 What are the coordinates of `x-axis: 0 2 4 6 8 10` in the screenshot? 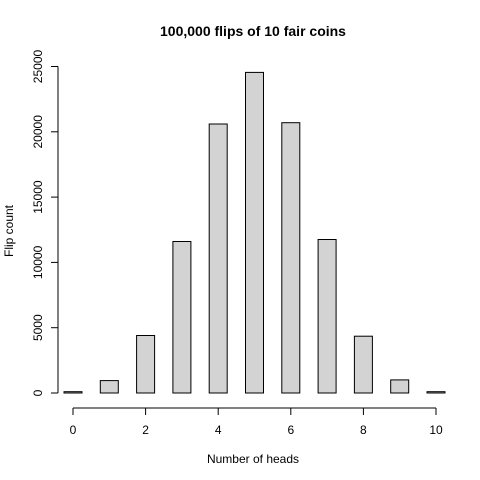 It's located at (256, 422).